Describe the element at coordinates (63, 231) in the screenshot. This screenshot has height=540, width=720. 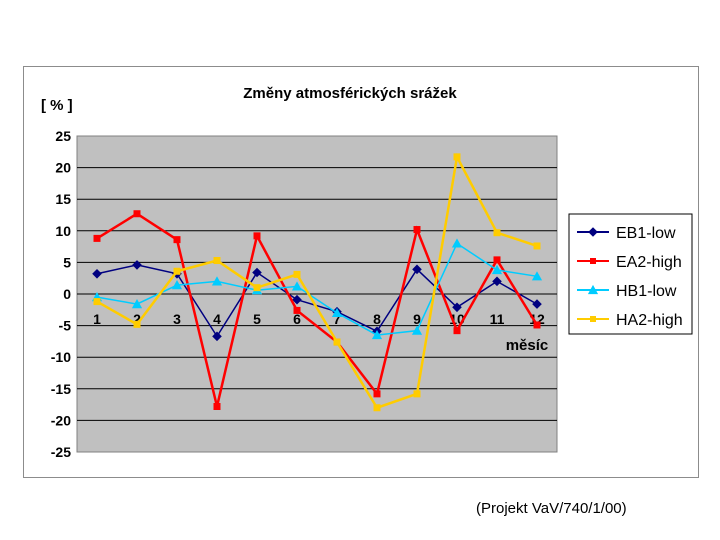
I see `y-tick-label: 10` at that location.